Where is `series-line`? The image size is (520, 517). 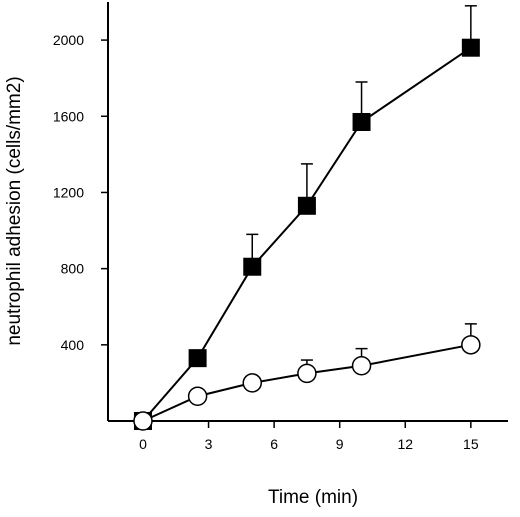 series-line is located at coordinates (307, 382).